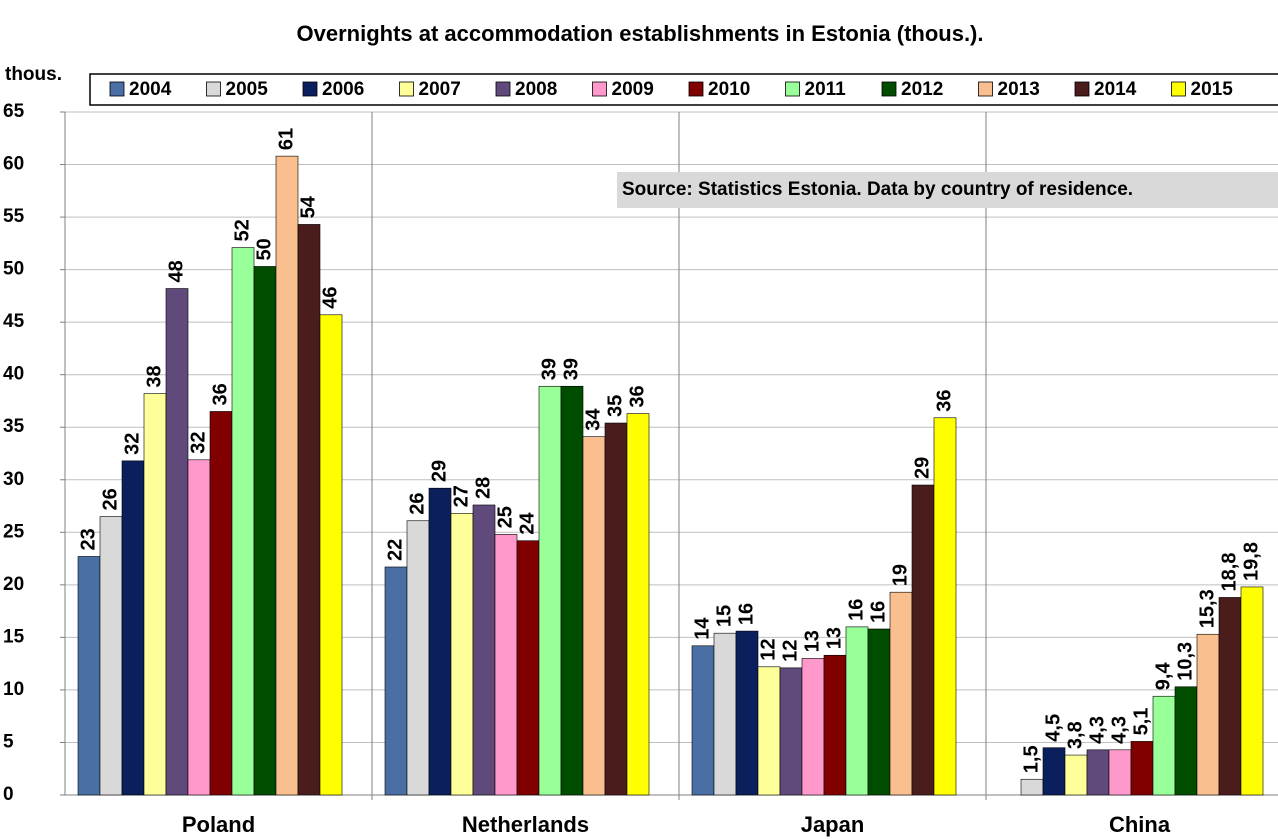 The height and width of the screenshot is (839, 1278). I want to click on legend-label: 2009, so click(633, 89).